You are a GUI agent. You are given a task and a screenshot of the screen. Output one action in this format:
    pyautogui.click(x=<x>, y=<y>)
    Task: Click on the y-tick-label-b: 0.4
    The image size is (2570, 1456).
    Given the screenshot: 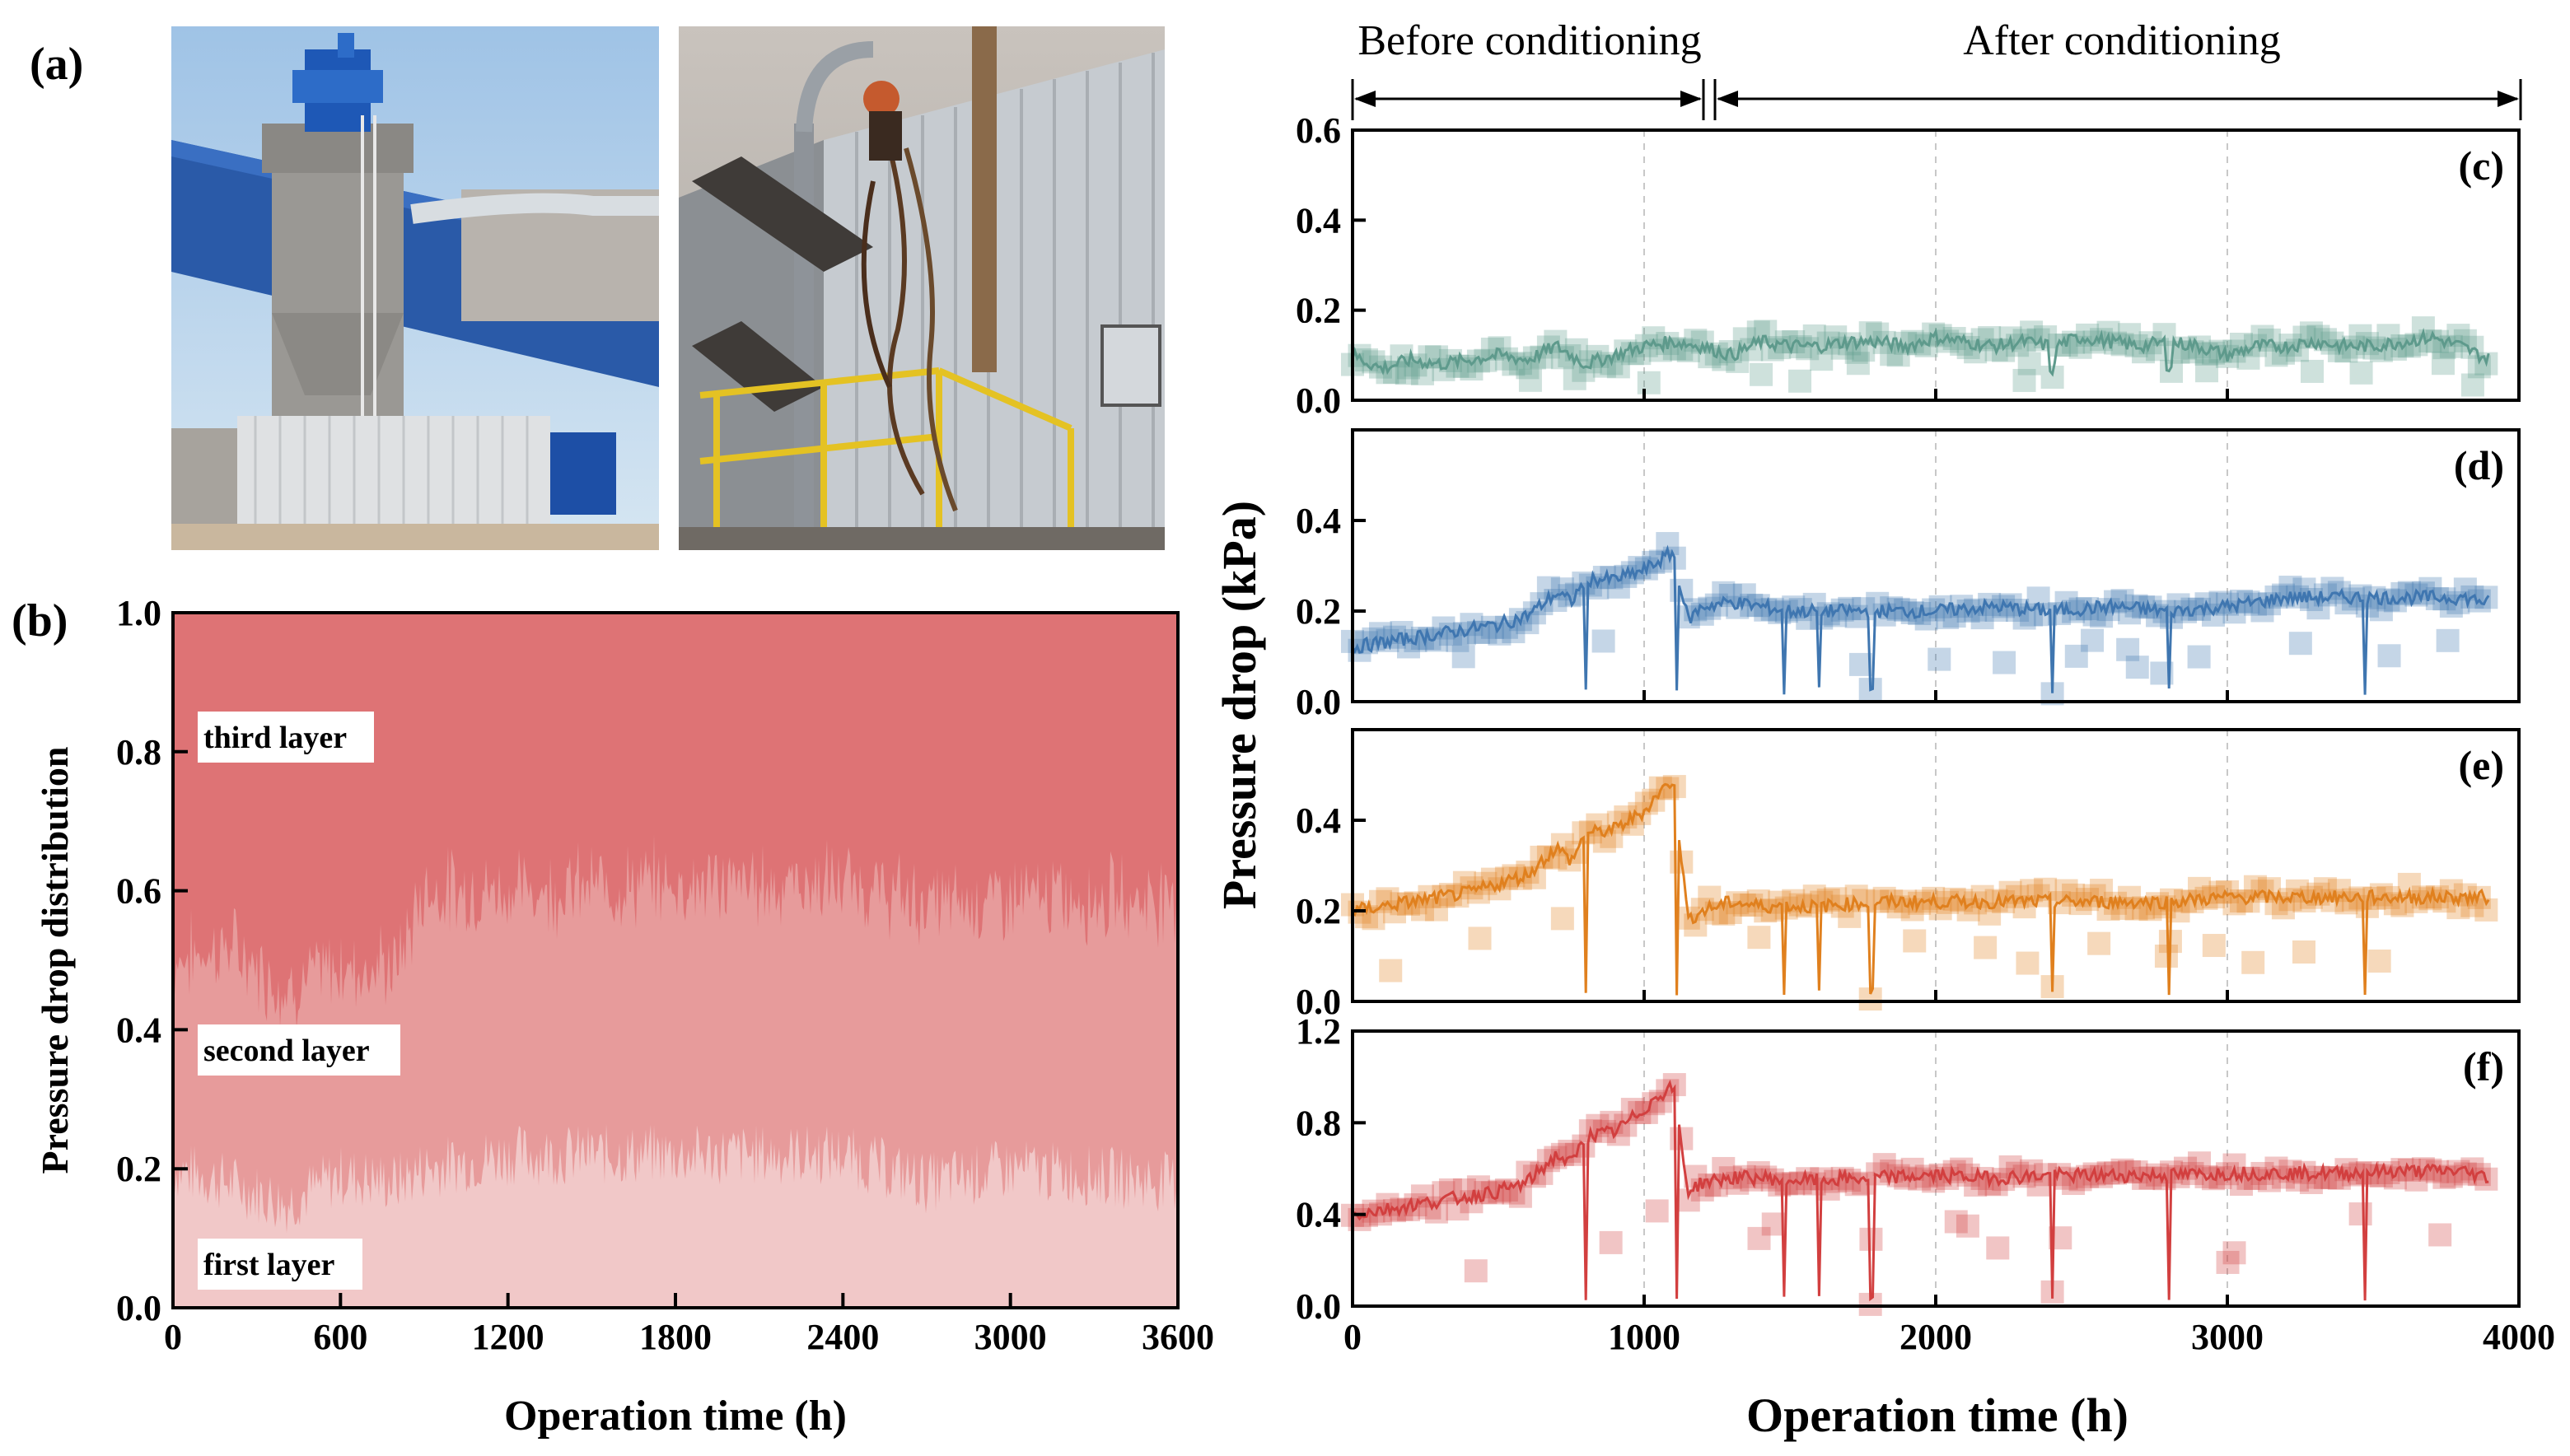 What is the action you would take?
    pyautogui.click(x=138, y=1030)
    